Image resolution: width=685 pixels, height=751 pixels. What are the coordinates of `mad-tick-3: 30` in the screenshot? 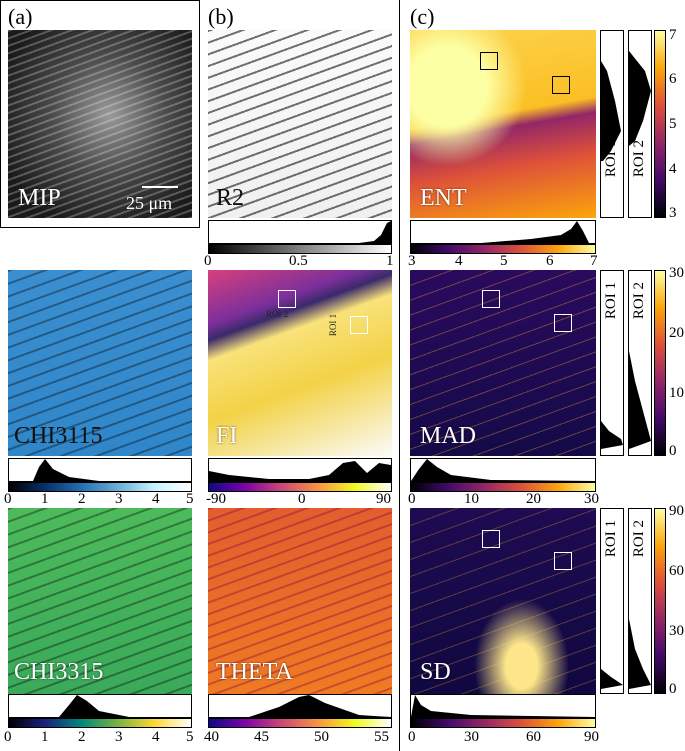 It's located at (591, 499).